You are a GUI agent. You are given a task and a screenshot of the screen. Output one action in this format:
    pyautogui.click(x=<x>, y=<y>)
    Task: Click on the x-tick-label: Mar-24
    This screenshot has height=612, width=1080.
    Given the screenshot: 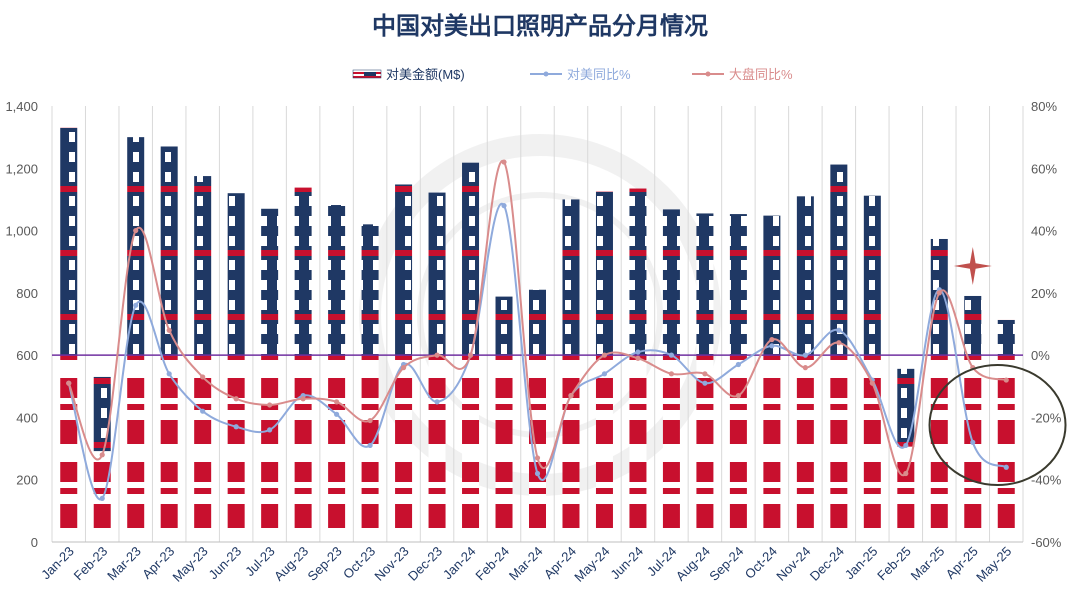 What is the action you would take?
    pyautogui.click(x=526, y=564)
    